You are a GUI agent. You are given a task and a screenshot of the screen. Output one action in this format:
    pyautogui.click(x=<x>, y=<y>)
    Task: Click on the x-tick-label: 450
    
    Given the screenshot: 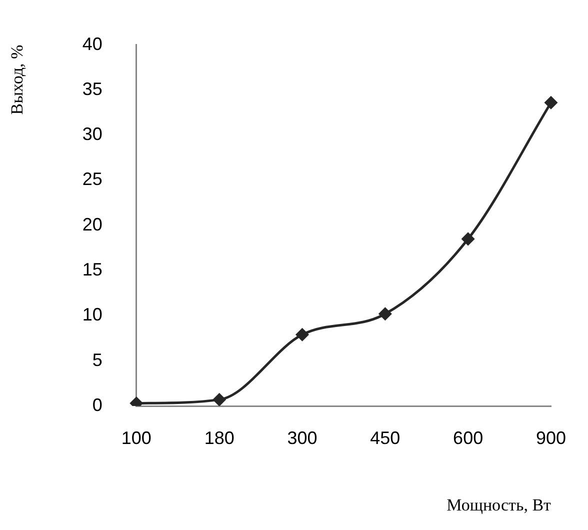 What is the action you would take?
    pyautogui.click(x=385, y=438)
    